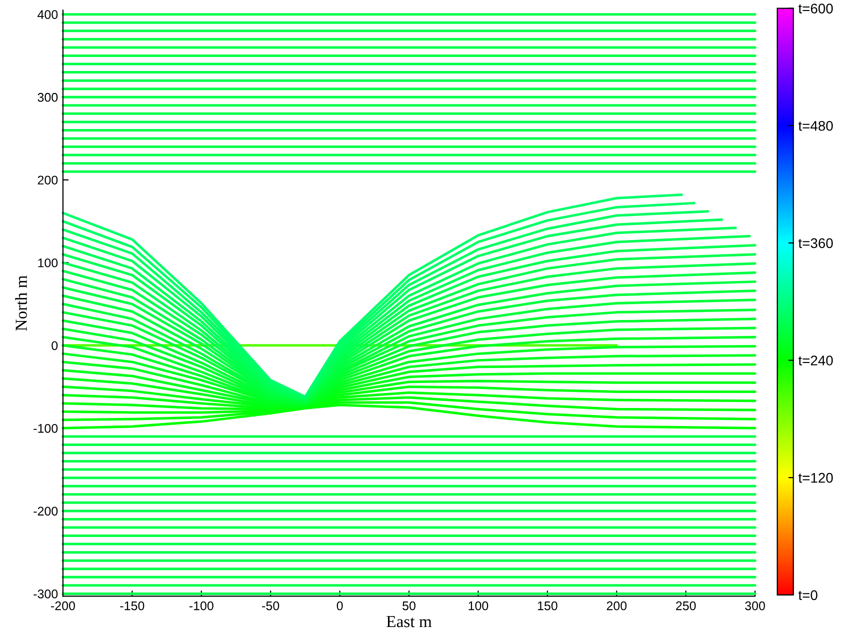 Image resolution: width=844 pixels, height=639 pixels. Describe the element at coordinates (132, 605) in the screenshot. I see `x-tick-label: -150` at that location.